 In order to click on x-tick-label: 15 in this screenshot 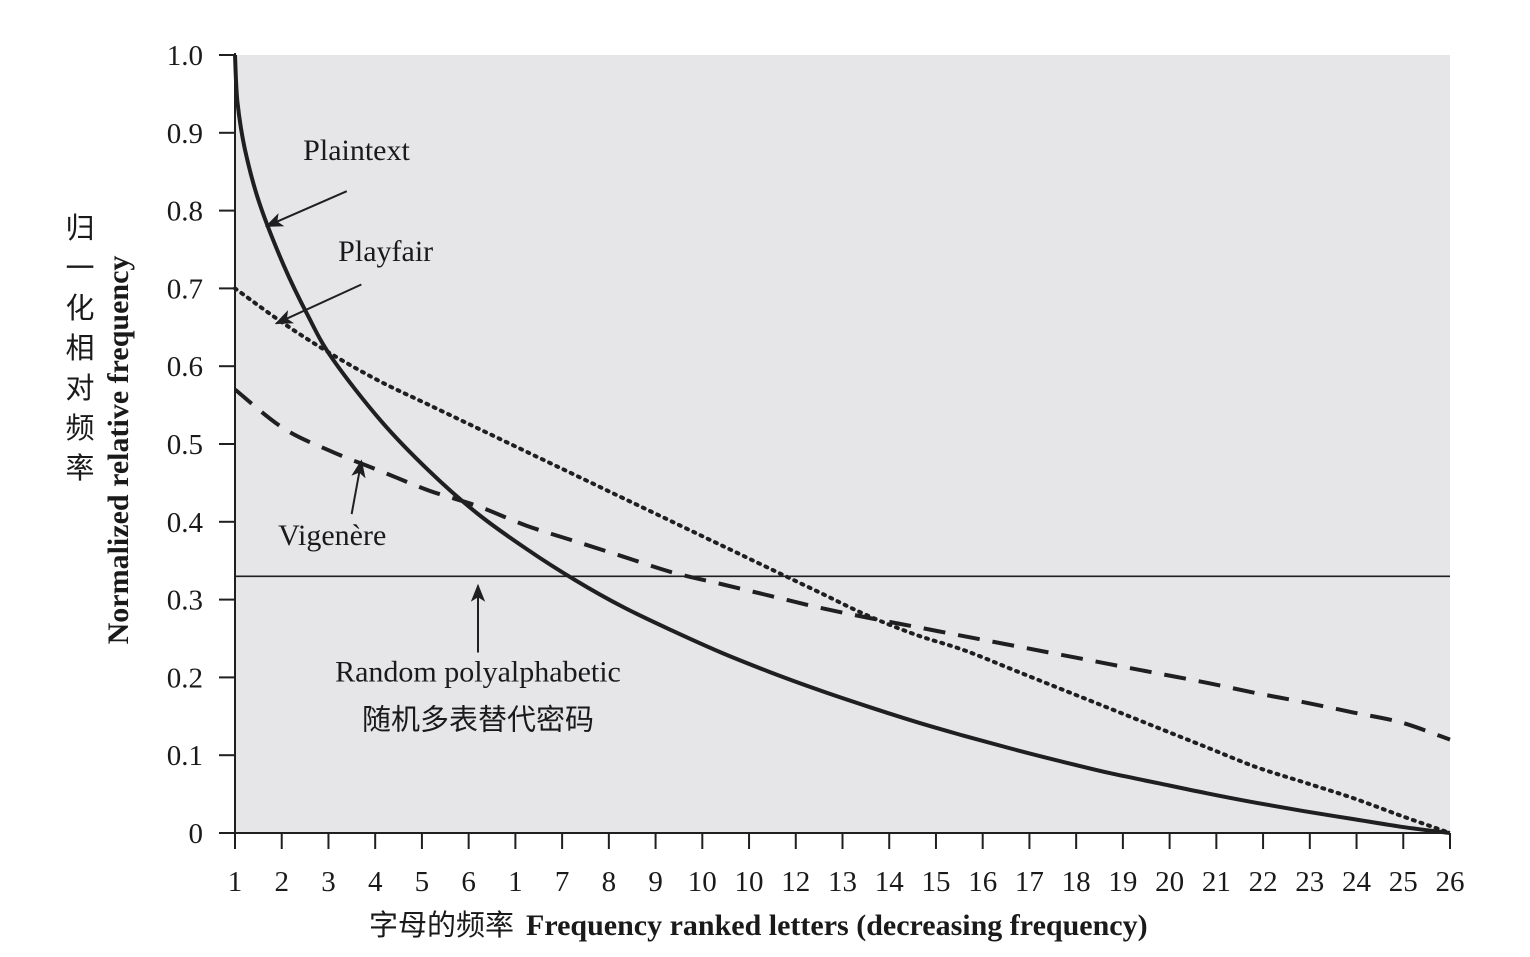, I will do `click(935, 882)`.